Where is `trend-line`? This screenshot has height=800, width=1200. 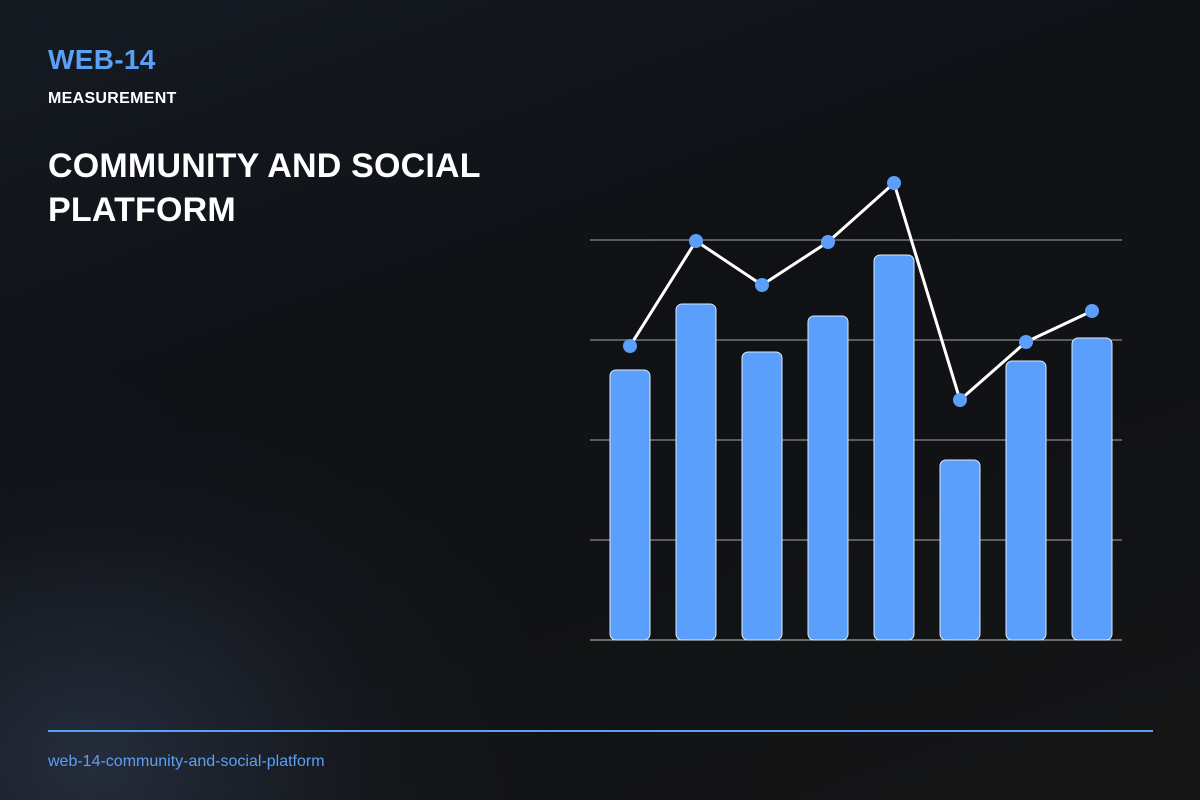 trend-line is located at coordinates (861, 291).